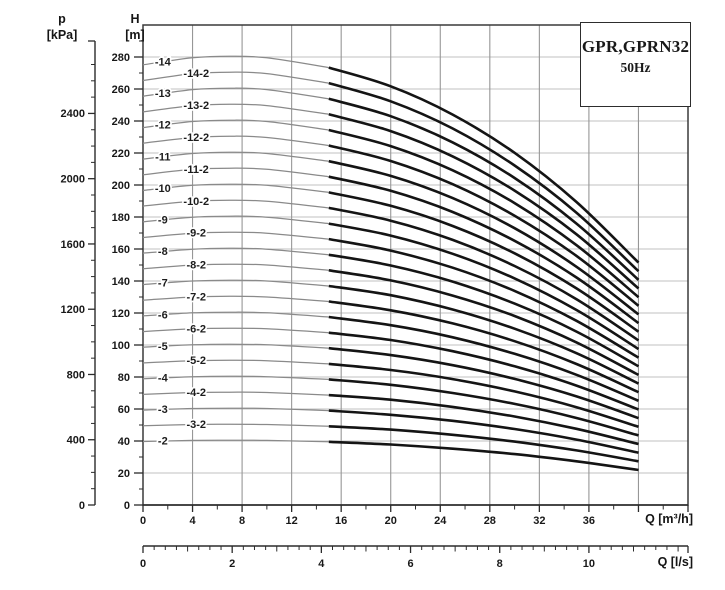 This screenshot has width=725, height=590. Describe the element at coordinates (196, 202) in the screenshot. I see `curve-label-10-2: -10-2` at that location.